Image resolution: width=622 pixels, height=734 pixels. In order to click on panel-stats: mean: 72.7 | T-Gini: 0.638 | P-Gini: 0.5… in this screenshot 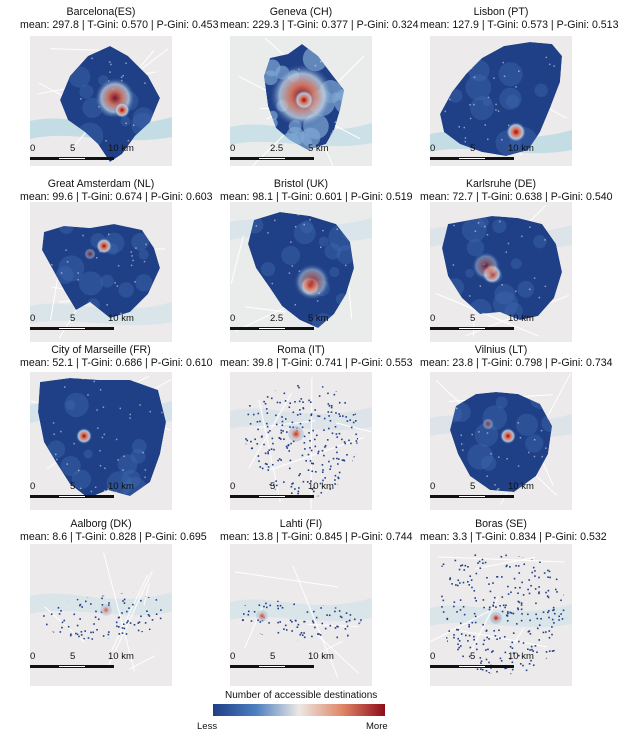, I will do `click(516, 197)`.